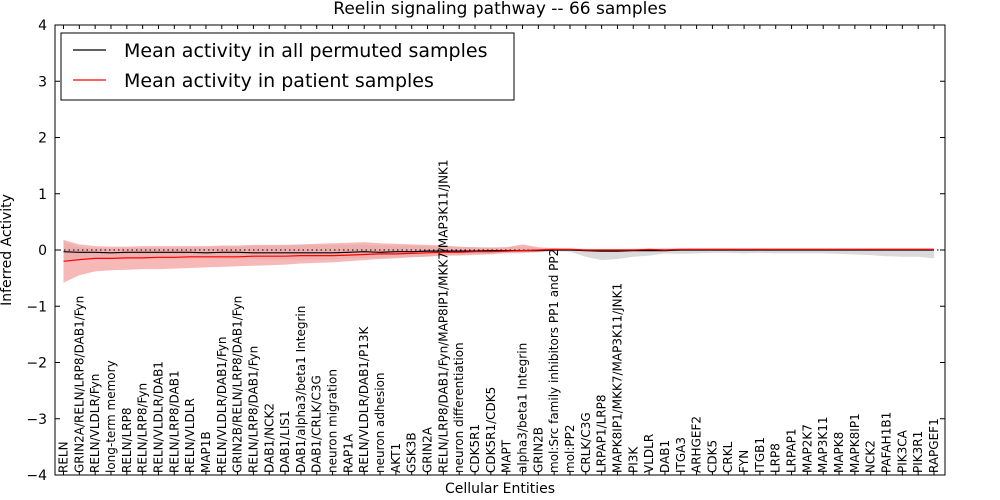 This screenshot has width=1000, height=500. Describe the element at coordinates (64, 457) in the screenshot. I see `x-tick-label: RELN` at that location.